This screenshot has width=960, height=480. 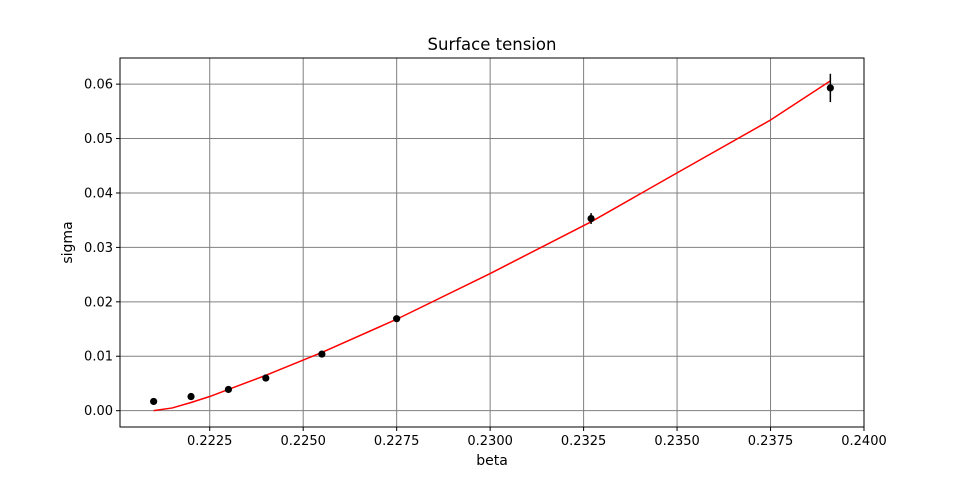 What do you see at coordinates (98, 248) in the screenshot?
I see `y-tick-label: 0.03` at bounding box center [98, 248].